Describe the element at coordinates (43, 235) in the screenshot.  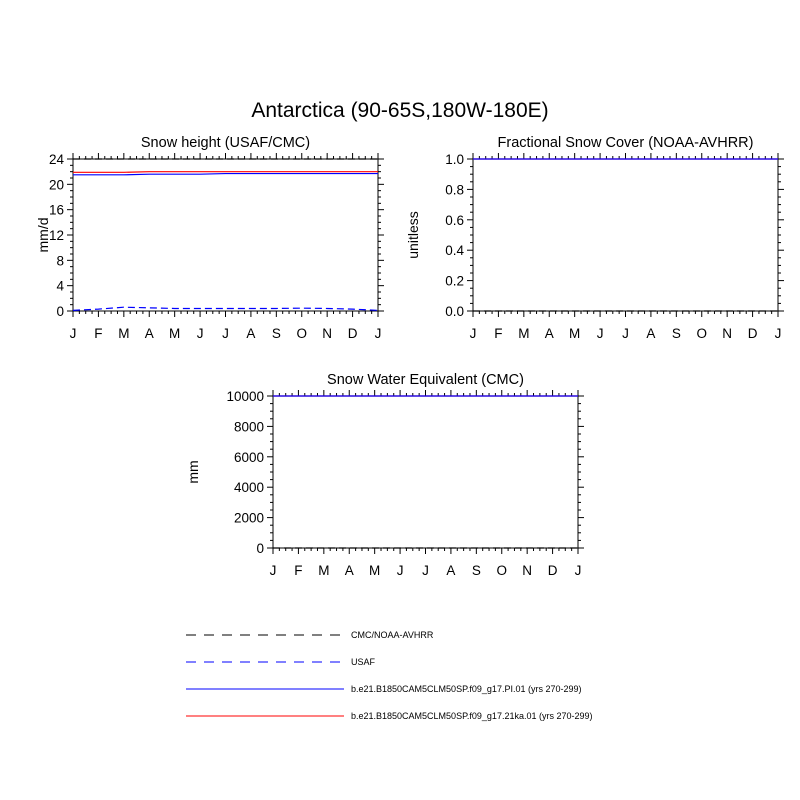
I see `y-axis-label: mm/d` at that location.